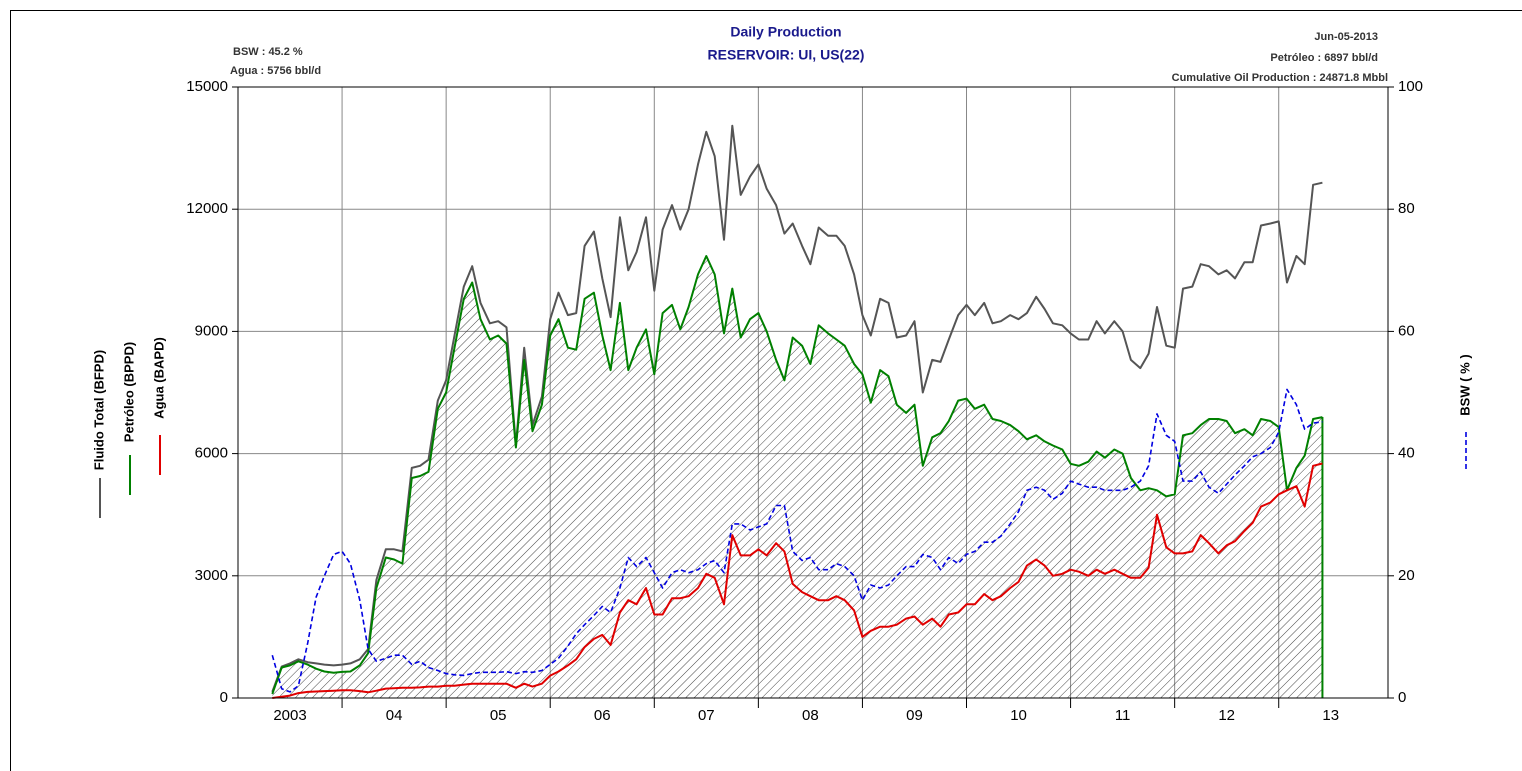 The image size is (1522, 771). Describe the element at coordinates (268, 52) in the screenshot. I see `annotation: BSW : 45.2 %` at that location.